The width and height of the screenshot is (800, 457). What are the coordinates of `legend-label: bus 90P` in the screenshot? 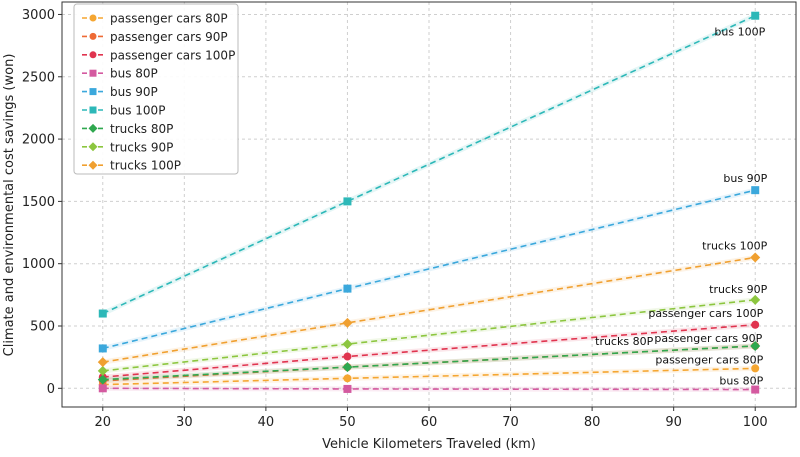 It's located at (134, 92).